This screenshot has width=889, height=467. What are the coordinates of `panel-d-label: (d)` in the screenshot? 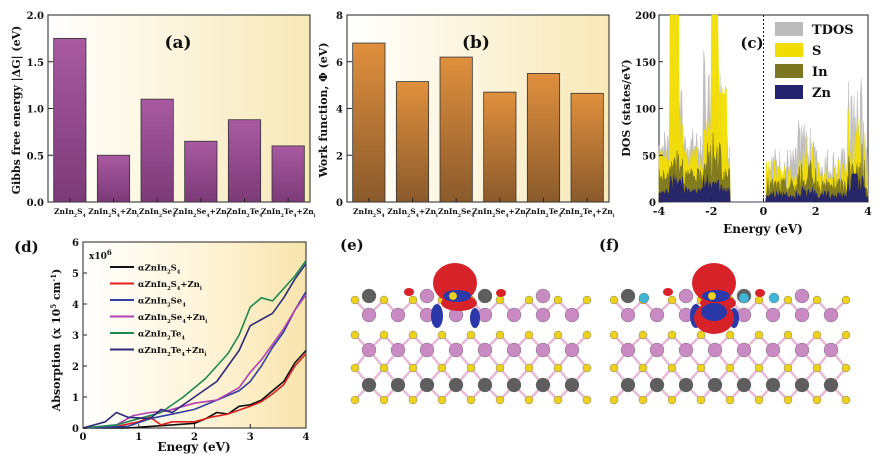 It's located at (26, 247).